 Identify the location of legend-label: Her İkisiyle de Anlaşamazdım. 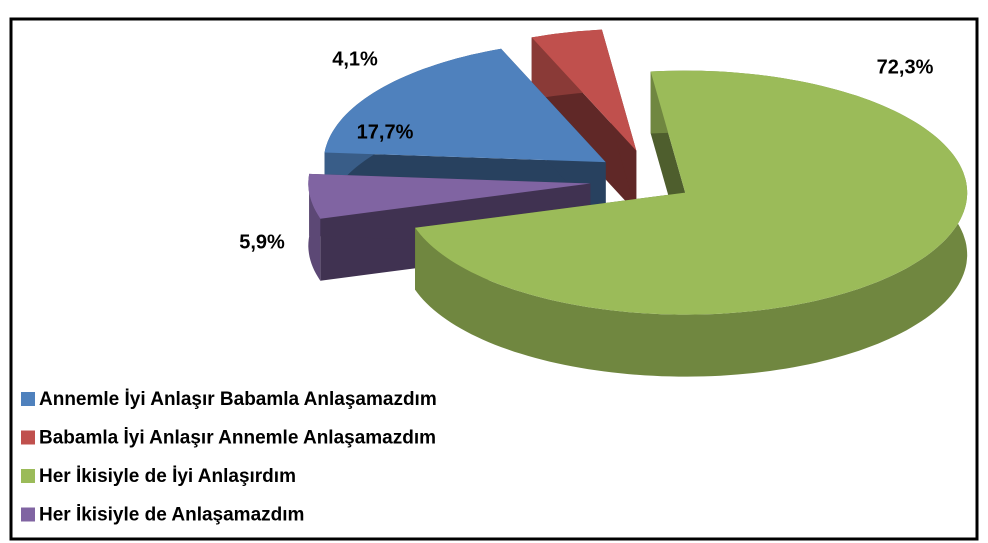
(171, 515).